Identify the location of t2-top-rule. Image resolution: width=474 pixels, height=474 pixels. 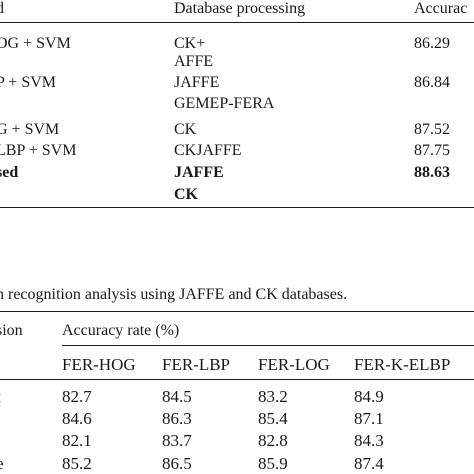
(237, 311).